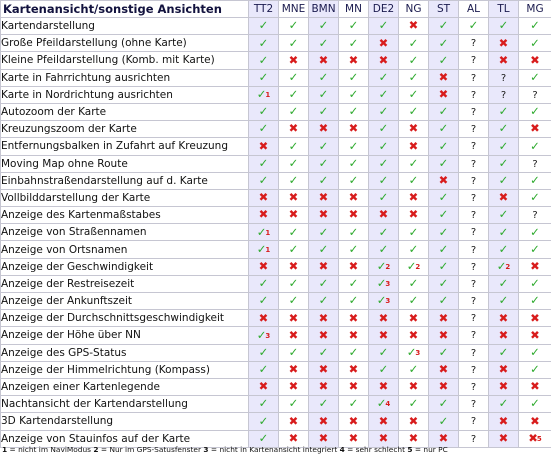  I want to click on footnote-marker: 1, so click(268, 232).